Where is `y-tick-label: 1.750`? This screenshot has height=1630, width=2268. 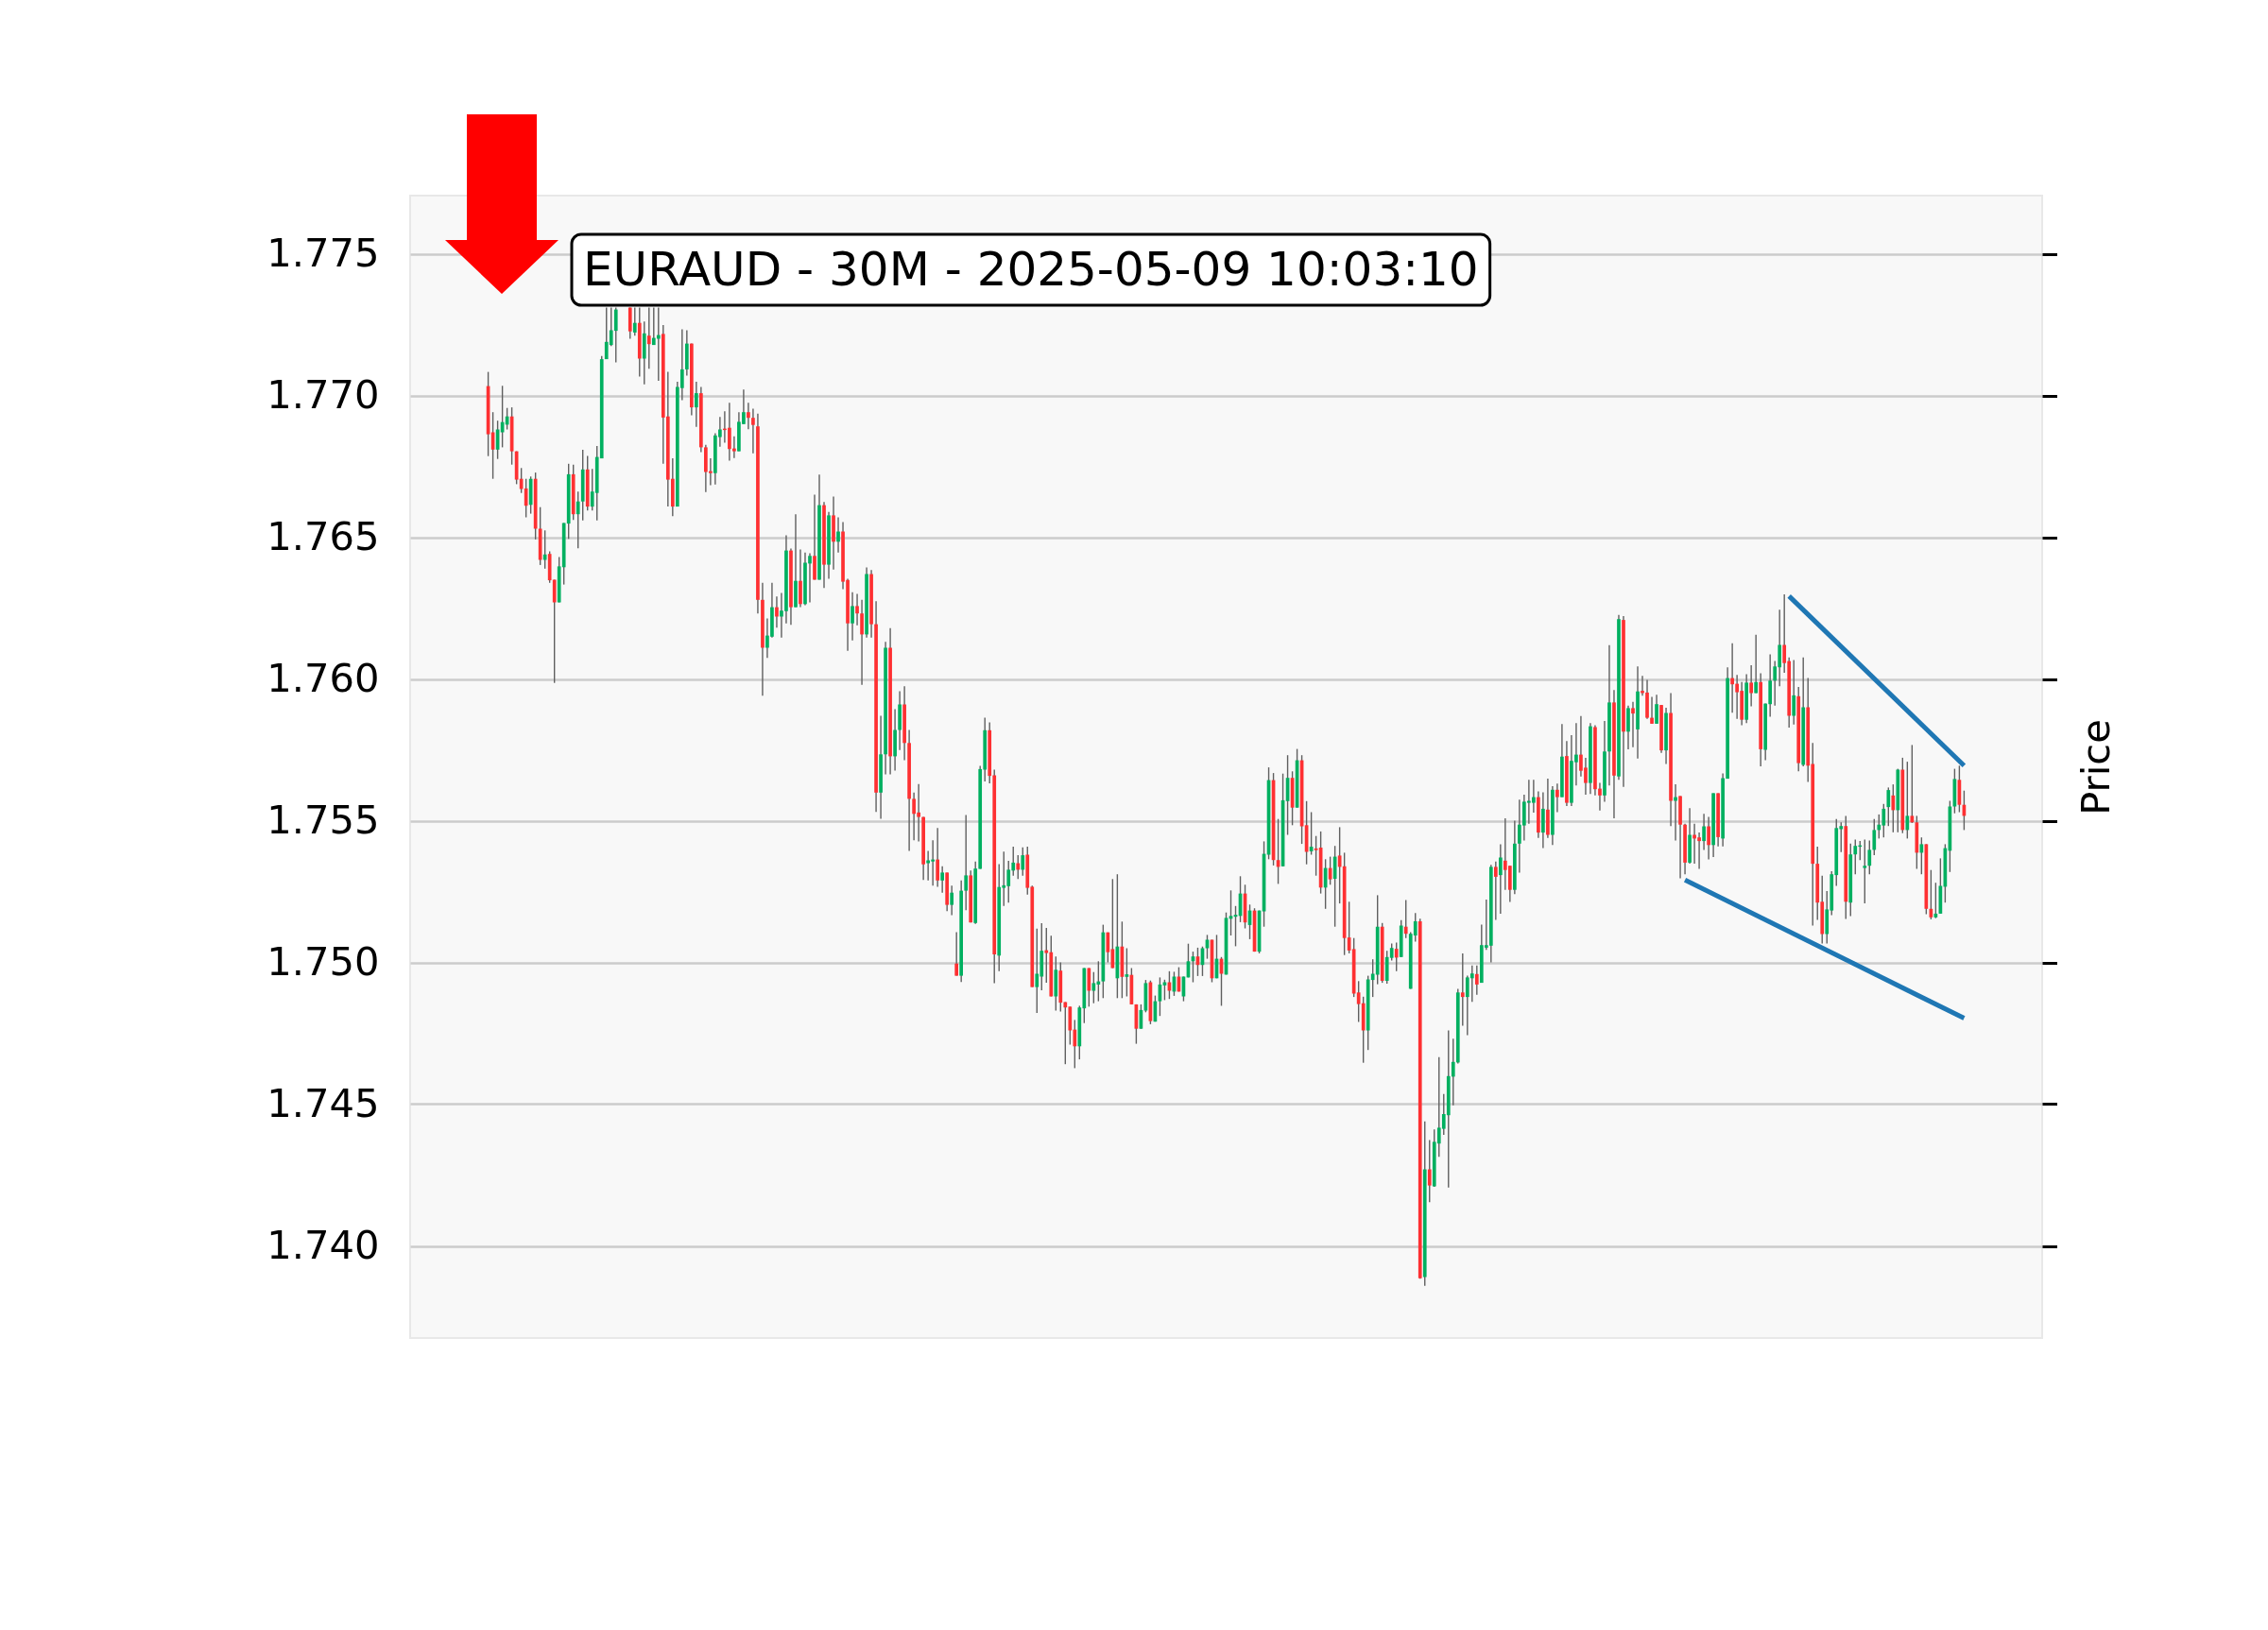
y-tick-label: 1.750 is located at coordinates (323, 962).